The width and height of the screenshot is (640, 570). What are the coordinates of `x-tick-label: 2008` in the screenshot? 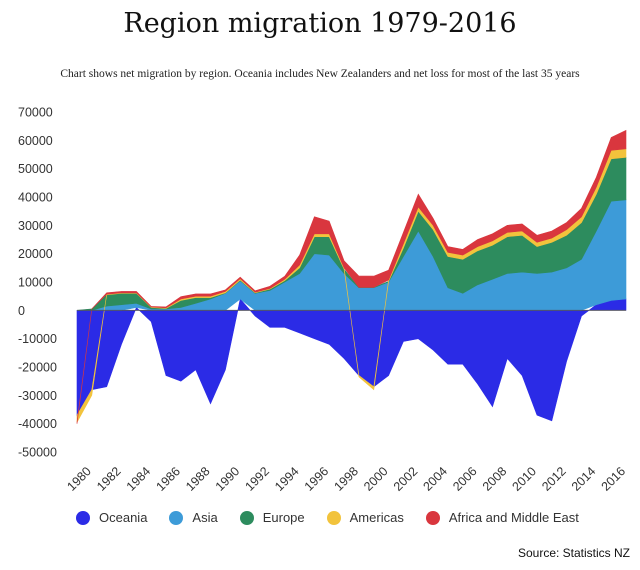 It's located at (495, 479).